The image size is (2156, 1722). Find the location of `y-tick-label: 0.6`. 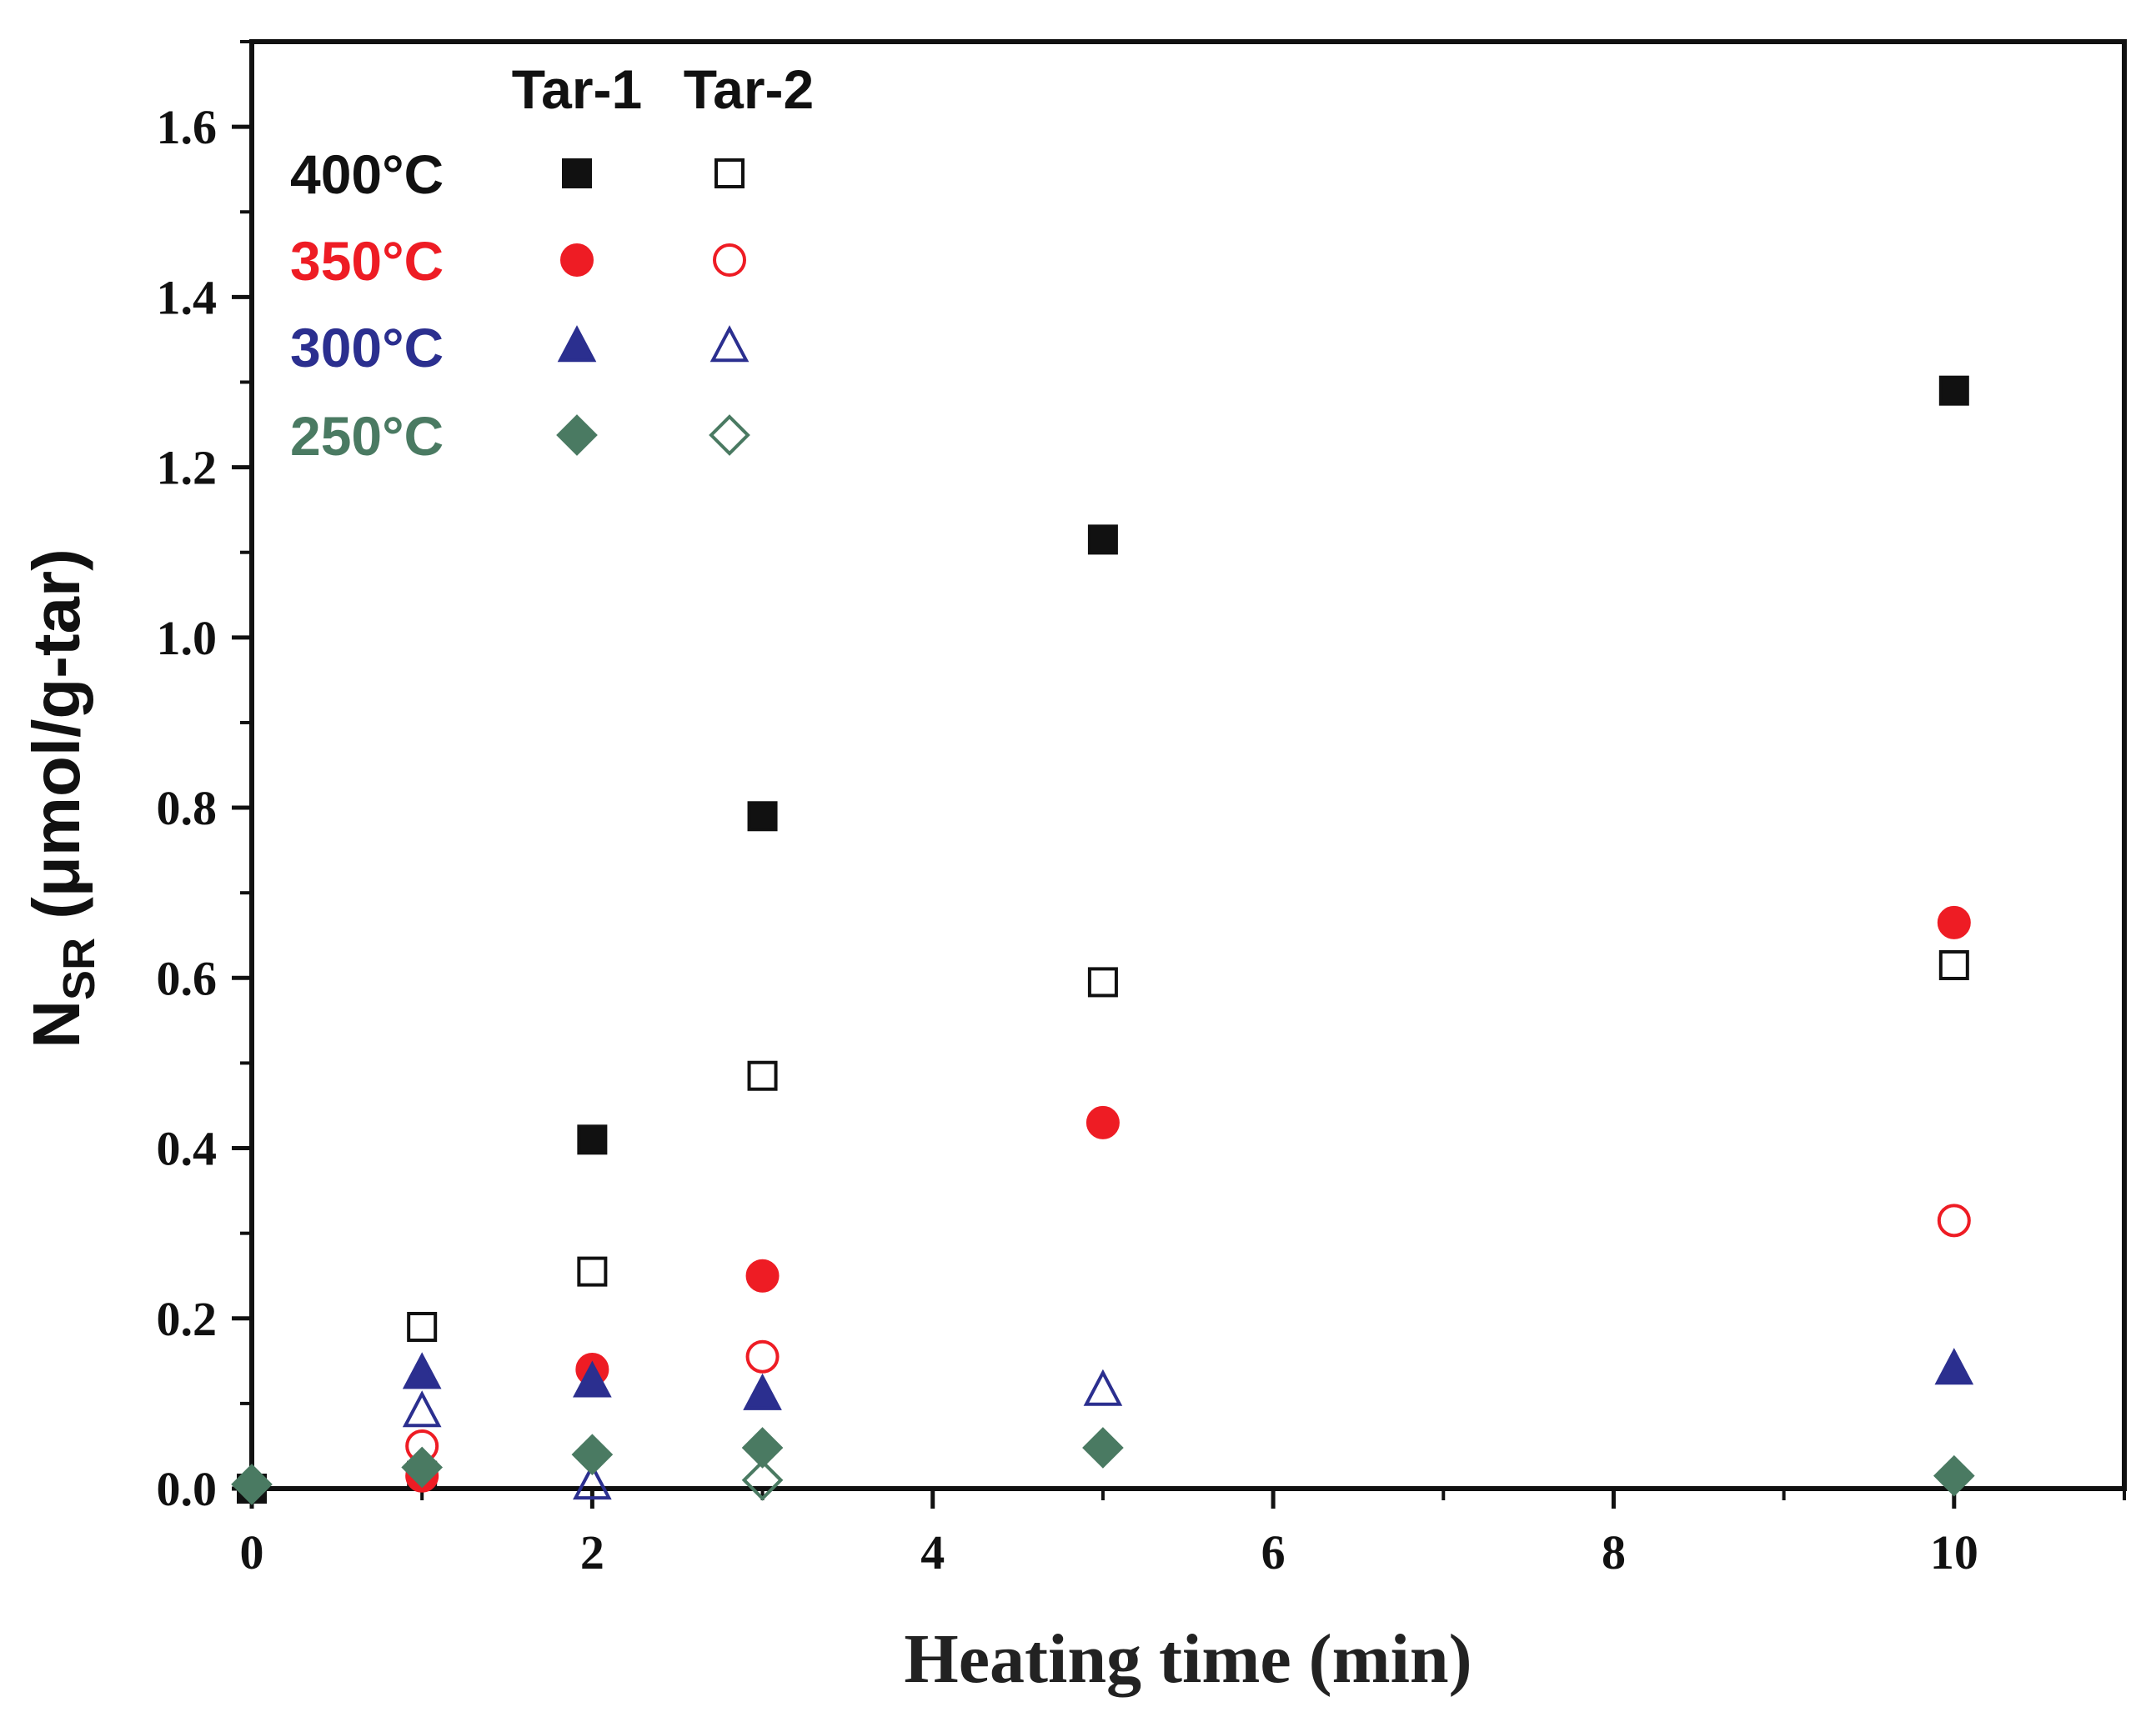

y-tick-label: 0.6 is located at coordinates (187, 978).